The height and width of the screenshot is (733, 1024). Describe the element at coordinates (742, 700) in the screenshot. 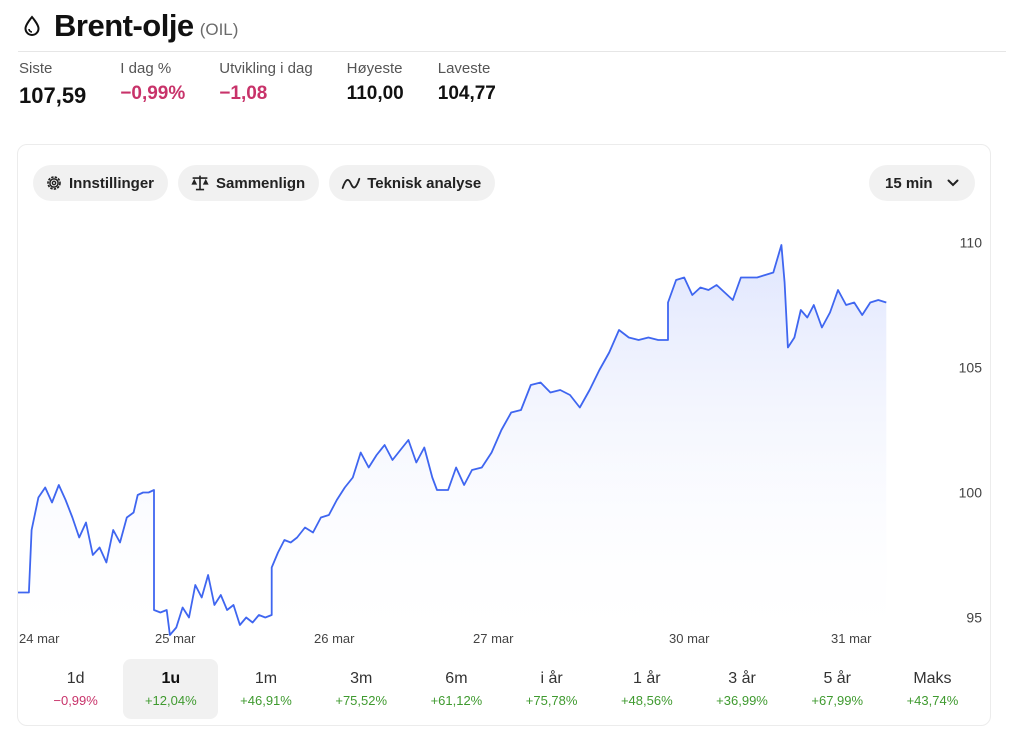

I see `period-change: +36,99%` at that location.